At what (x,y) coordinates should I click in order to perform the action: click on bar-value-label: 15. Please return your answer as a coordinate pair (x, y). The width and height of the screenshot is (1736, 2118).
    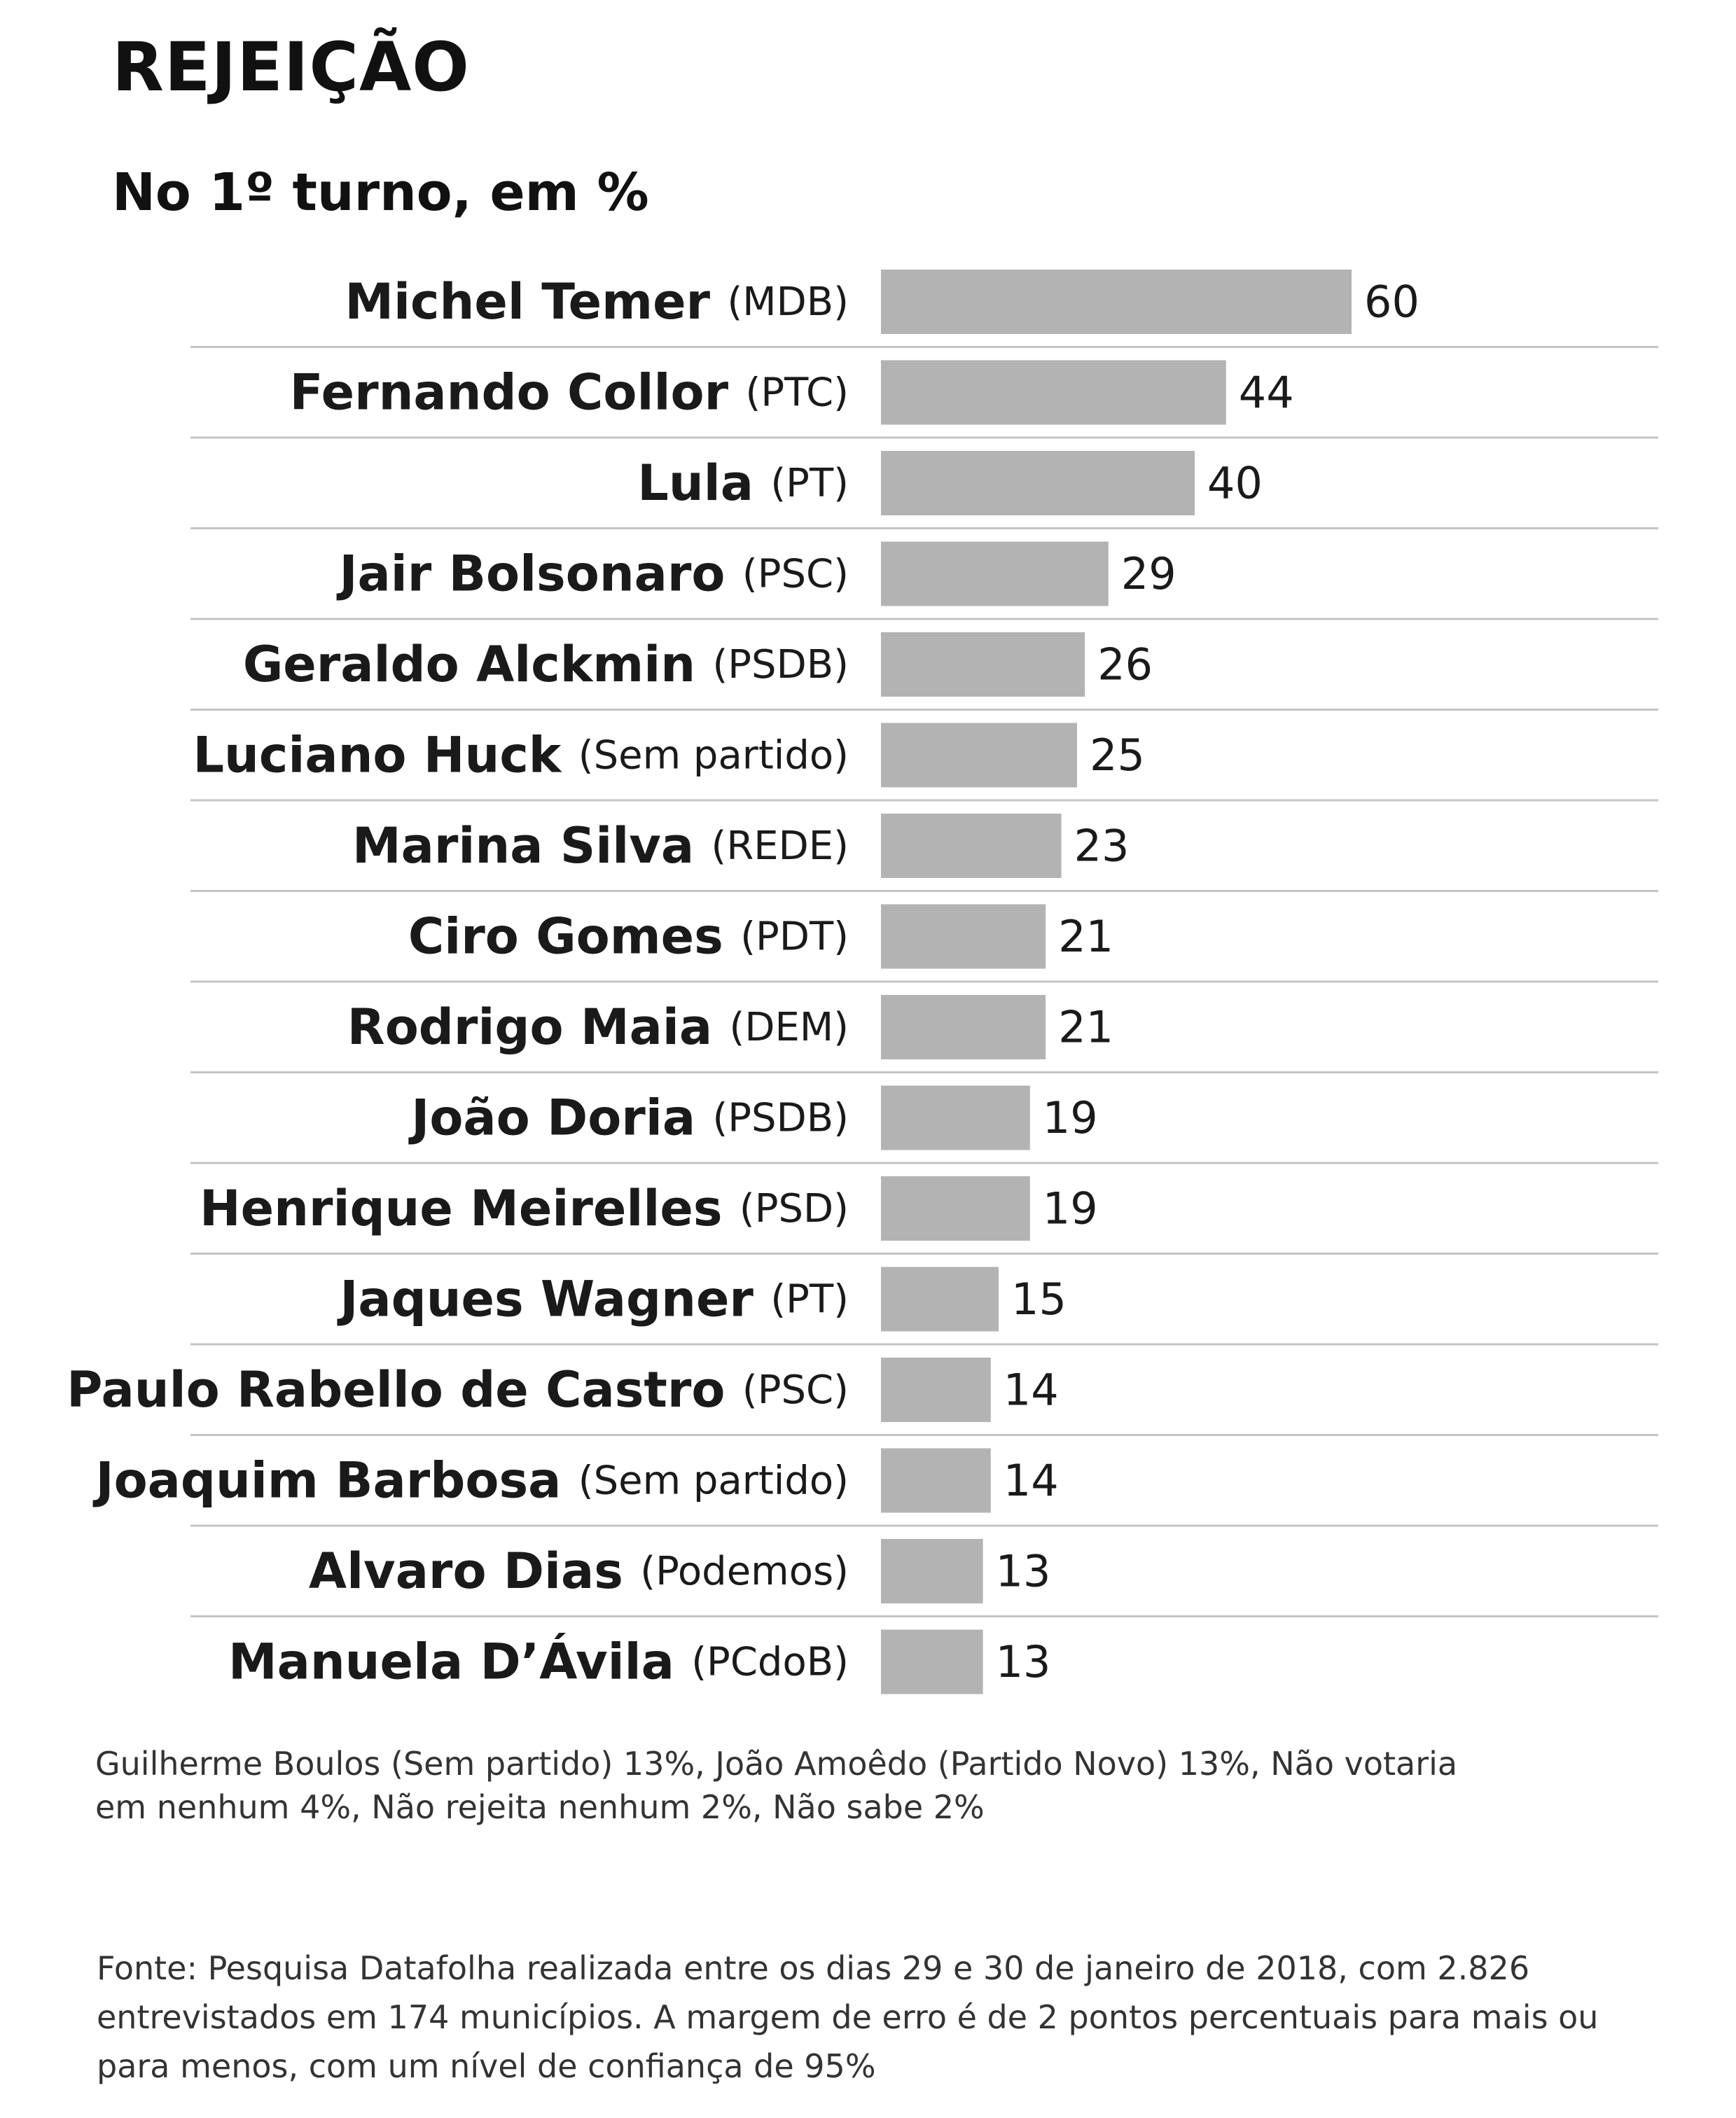
    Looking at the image, I should click on (1039, 1299).